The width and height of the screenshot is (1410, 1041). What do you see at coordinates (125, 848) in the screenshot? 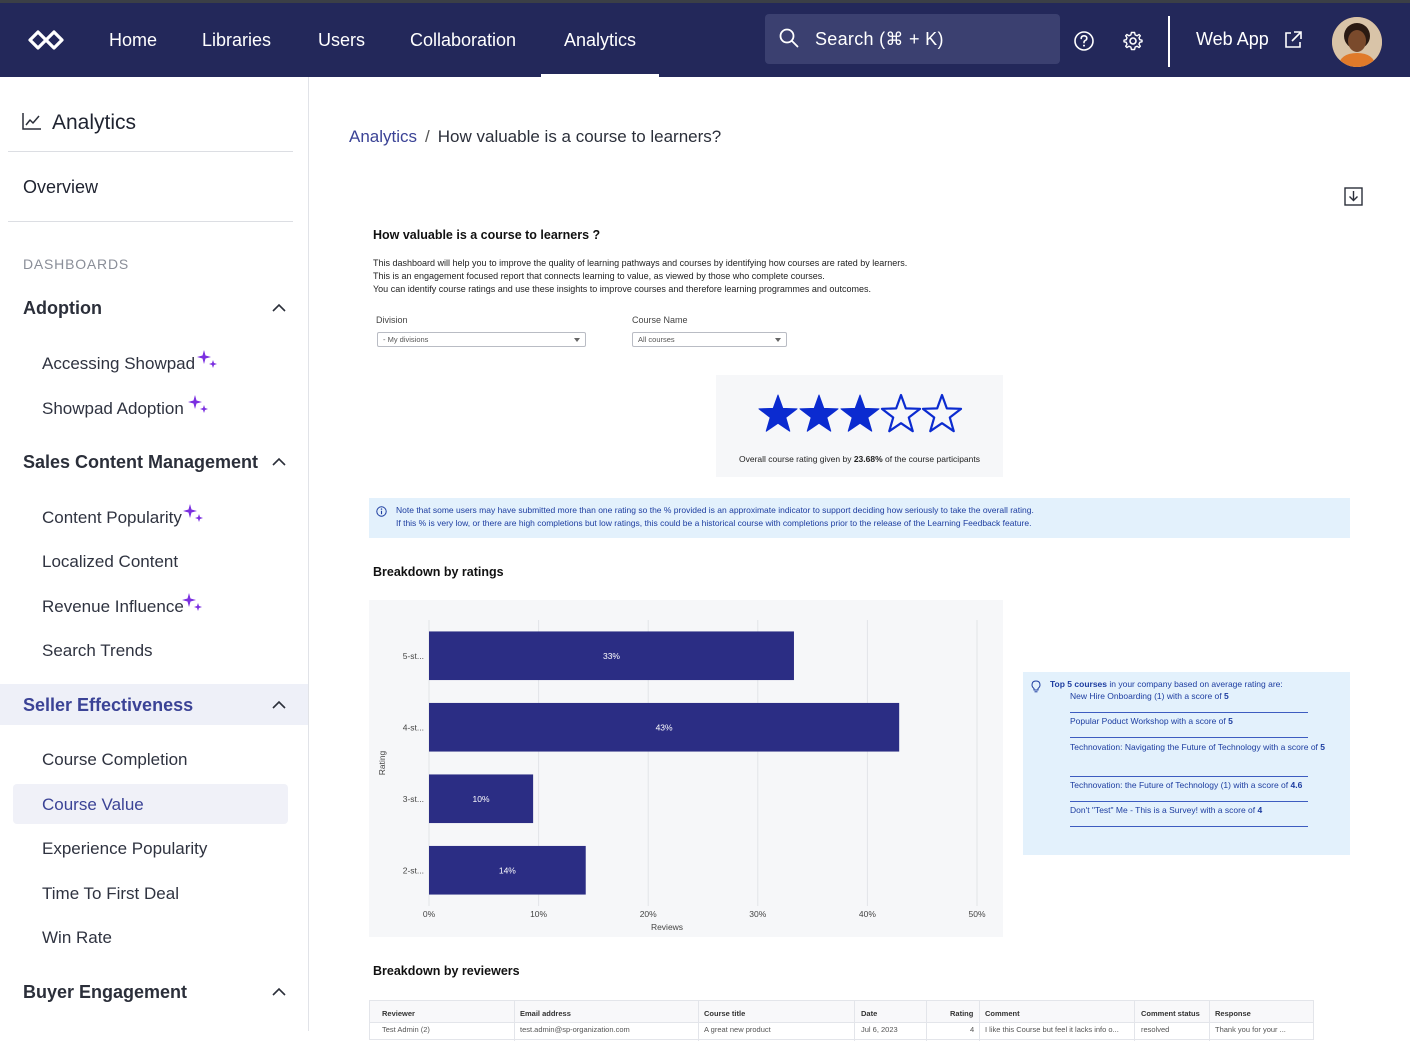
I see `sidebar-item-experience-popularity: Experience Popularity` at bounding box center [125, 848].